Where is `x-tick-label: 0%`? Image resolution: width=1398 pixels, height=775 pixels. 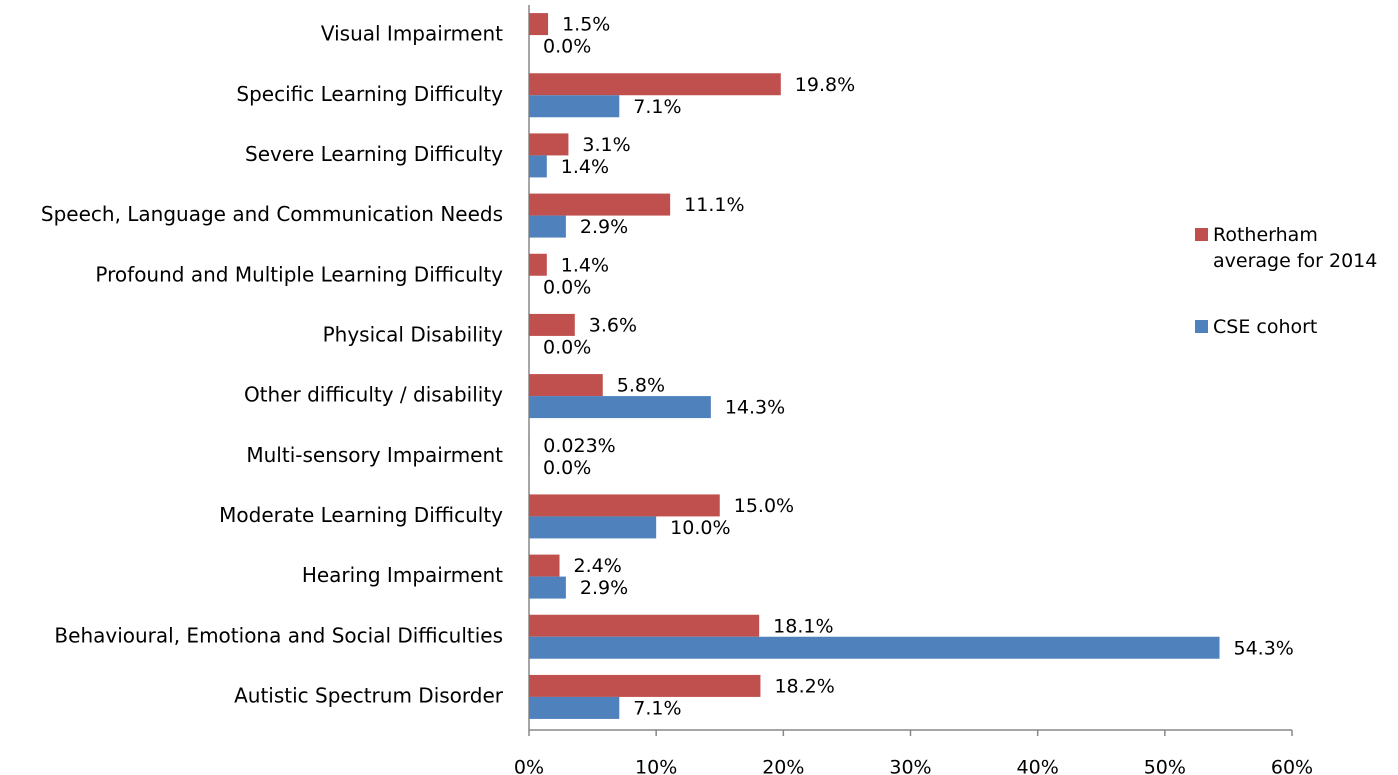 x-tick-label: 0% is located at coordinates (529, 766).